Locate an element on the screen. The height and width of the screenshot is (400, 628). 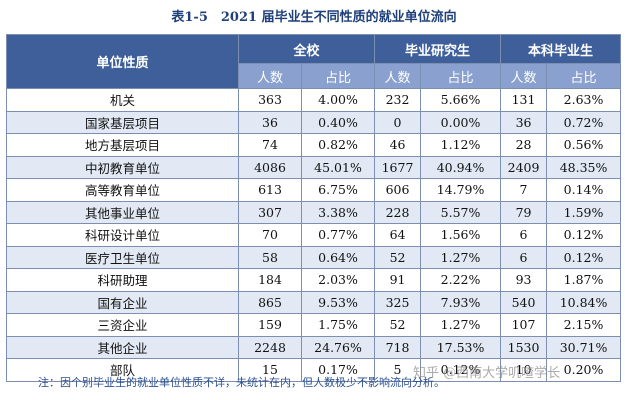
footnote: 注：因个别毕业生的就业单位性质不详，未统计在内，但人数极少不影响流向分析。 is located at coordinates (241, 382).